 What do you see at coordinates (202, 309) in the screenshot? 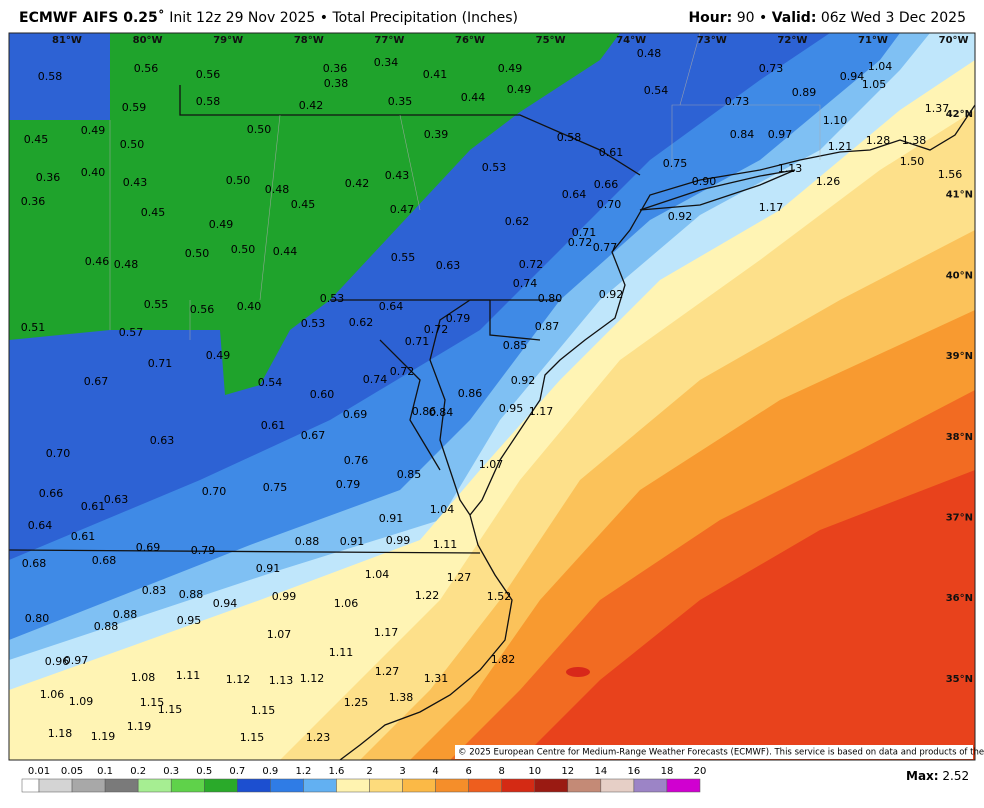
I see `precip-label: 0.56` at bounding box center [202, 309].